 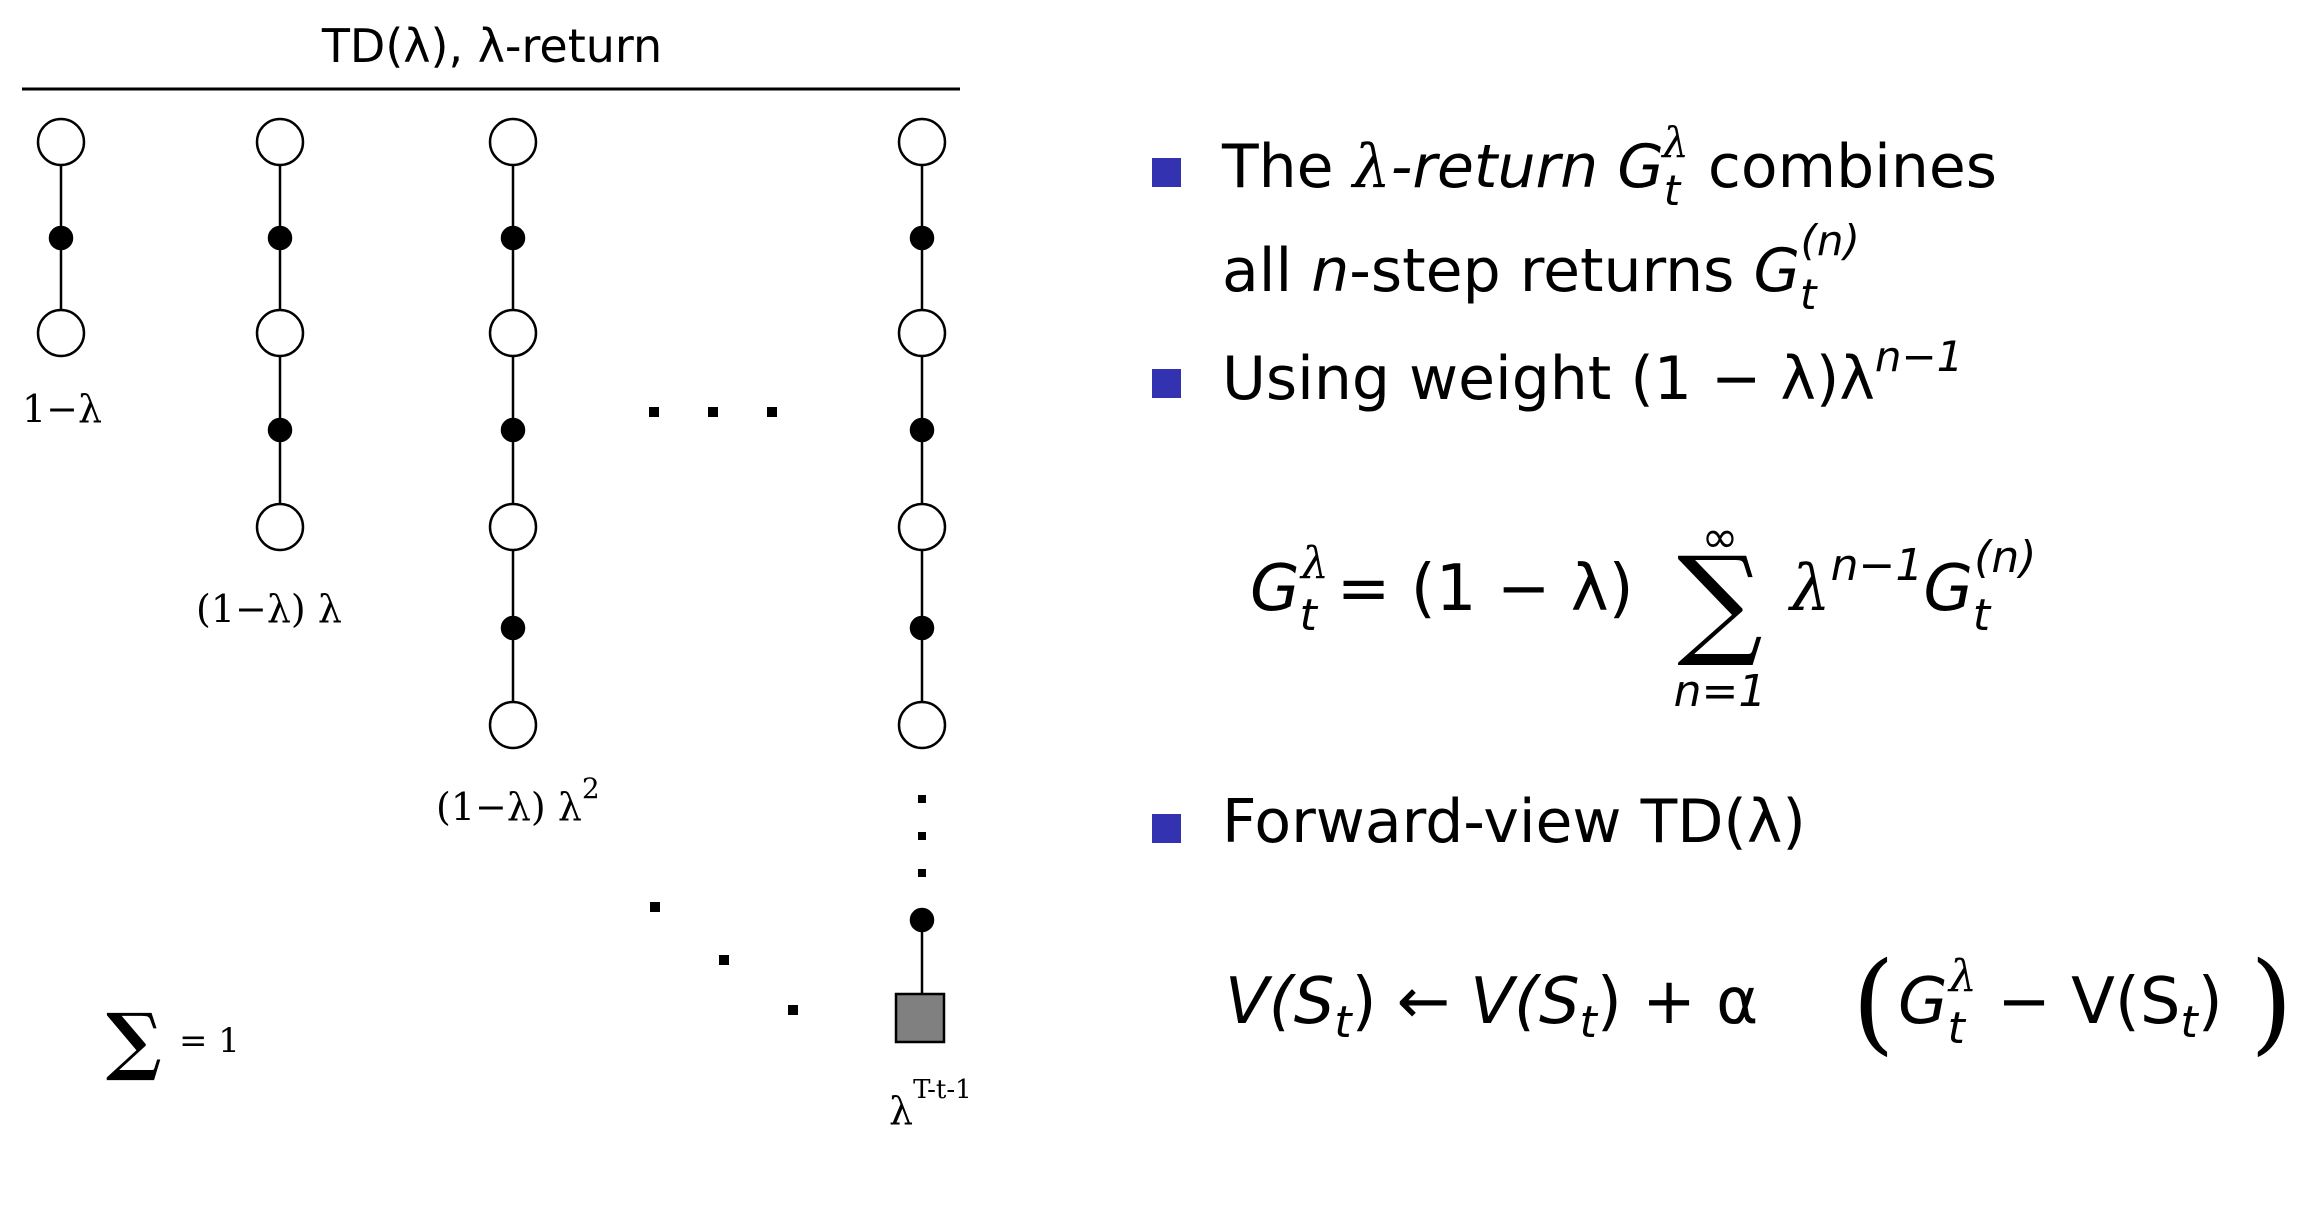 I want to click on diagram-title: TD(λ), λ-return, so click(x=491, y=46).